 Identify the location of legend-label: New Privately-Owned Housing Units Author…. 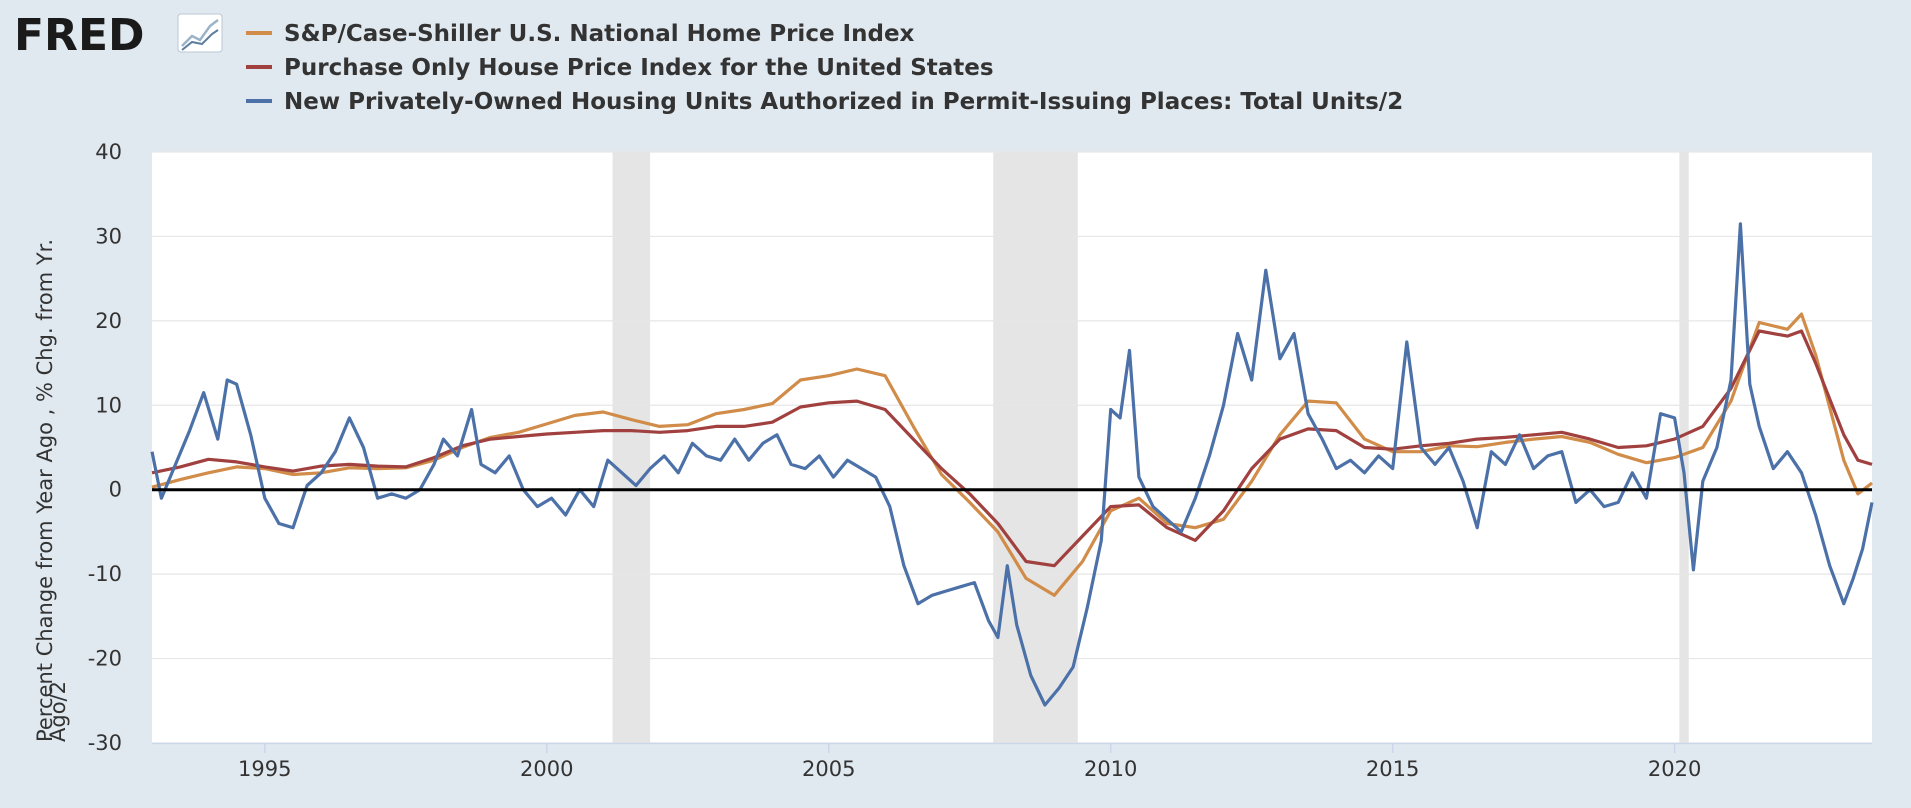
(843, 102).